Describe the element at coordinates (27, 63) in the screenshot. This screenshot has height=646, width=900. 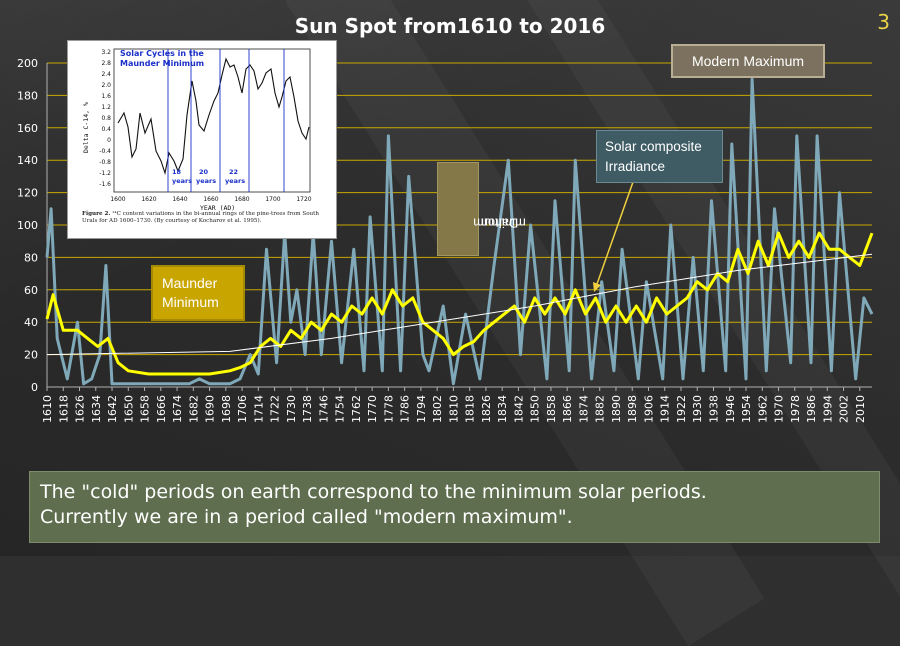
I see `y-tick-label: 200` at that location.